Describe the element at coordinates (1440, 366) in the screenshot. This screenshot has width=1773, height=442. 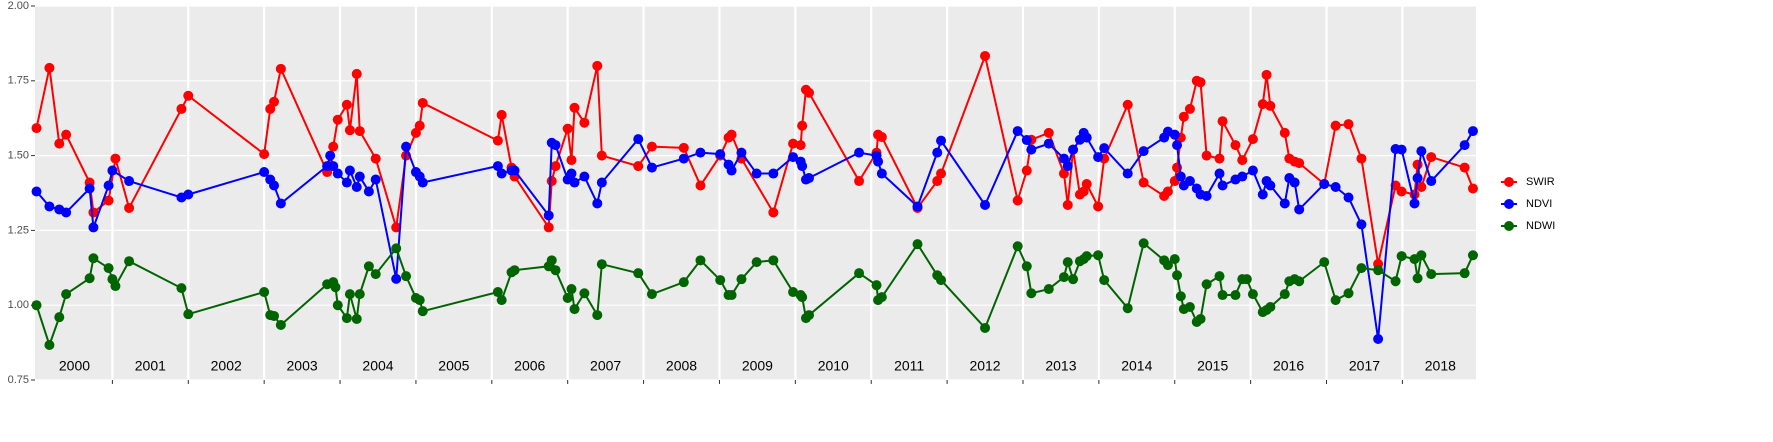
I see `year-label: 2018` at that location.